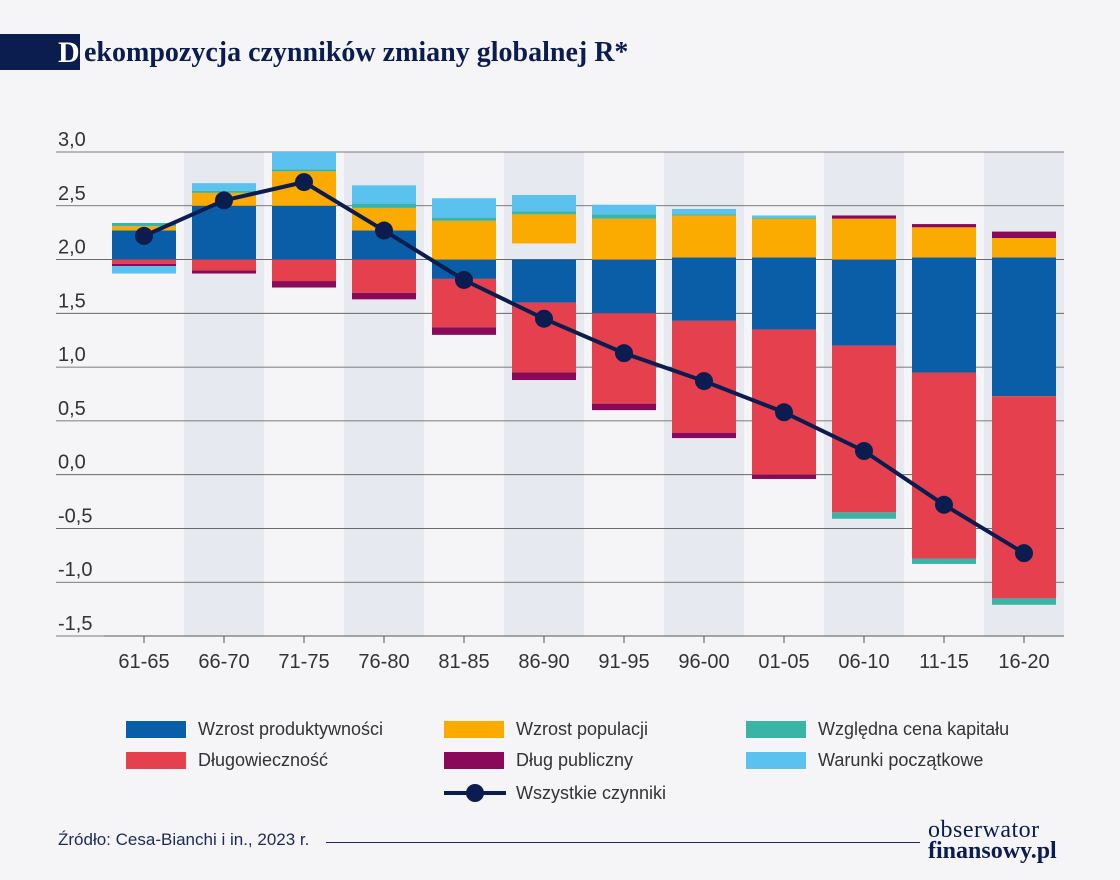 This screenshot has width=1120, height=880. I want to click on legend-swatch-longevity, so click(156, 760).